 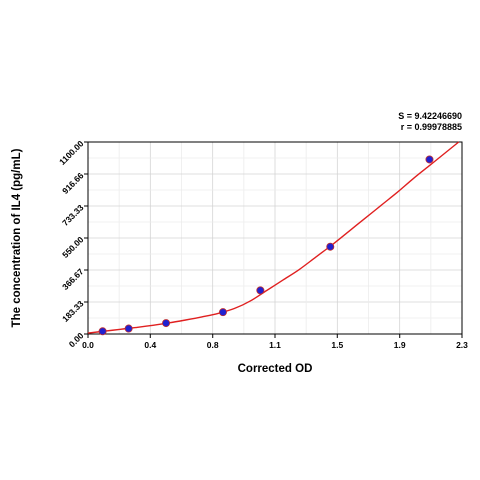 I want to click on x-axis: 0.0 0.4 0.8 1.1 1.5 1.9 2.3, so click(x=275, y=342).